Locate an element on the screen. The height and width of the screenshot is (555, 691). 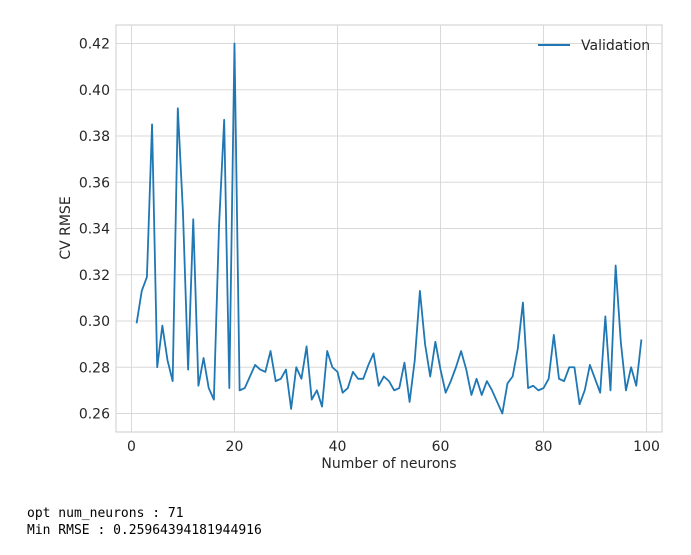
y-tick-label: 0.28 is located at coordinates (94, 368).